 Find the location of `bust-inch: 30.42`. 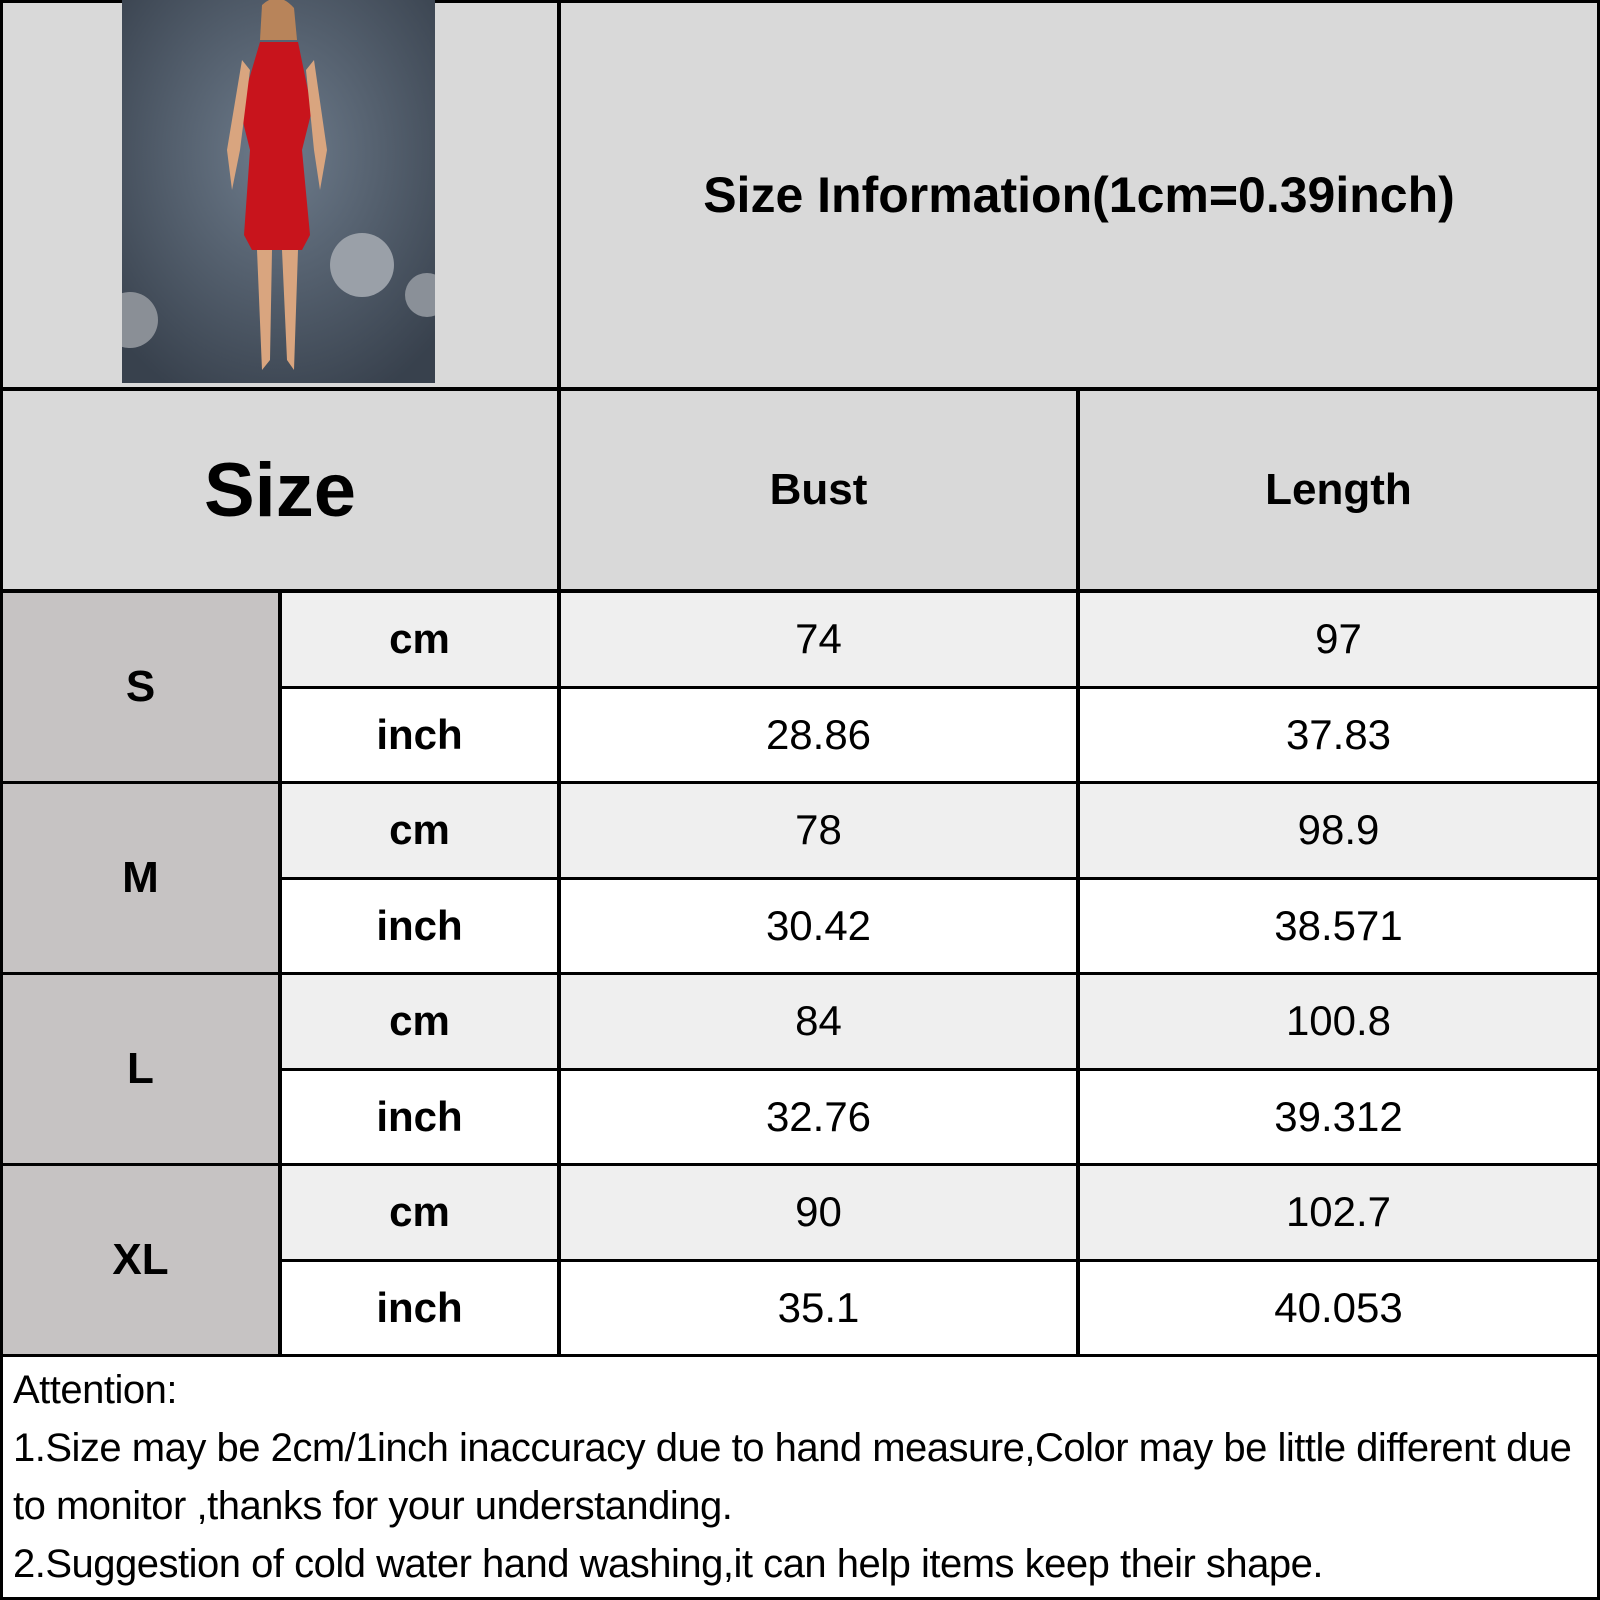

bust-inch: 30.42 is located at coordinates (818, 925).